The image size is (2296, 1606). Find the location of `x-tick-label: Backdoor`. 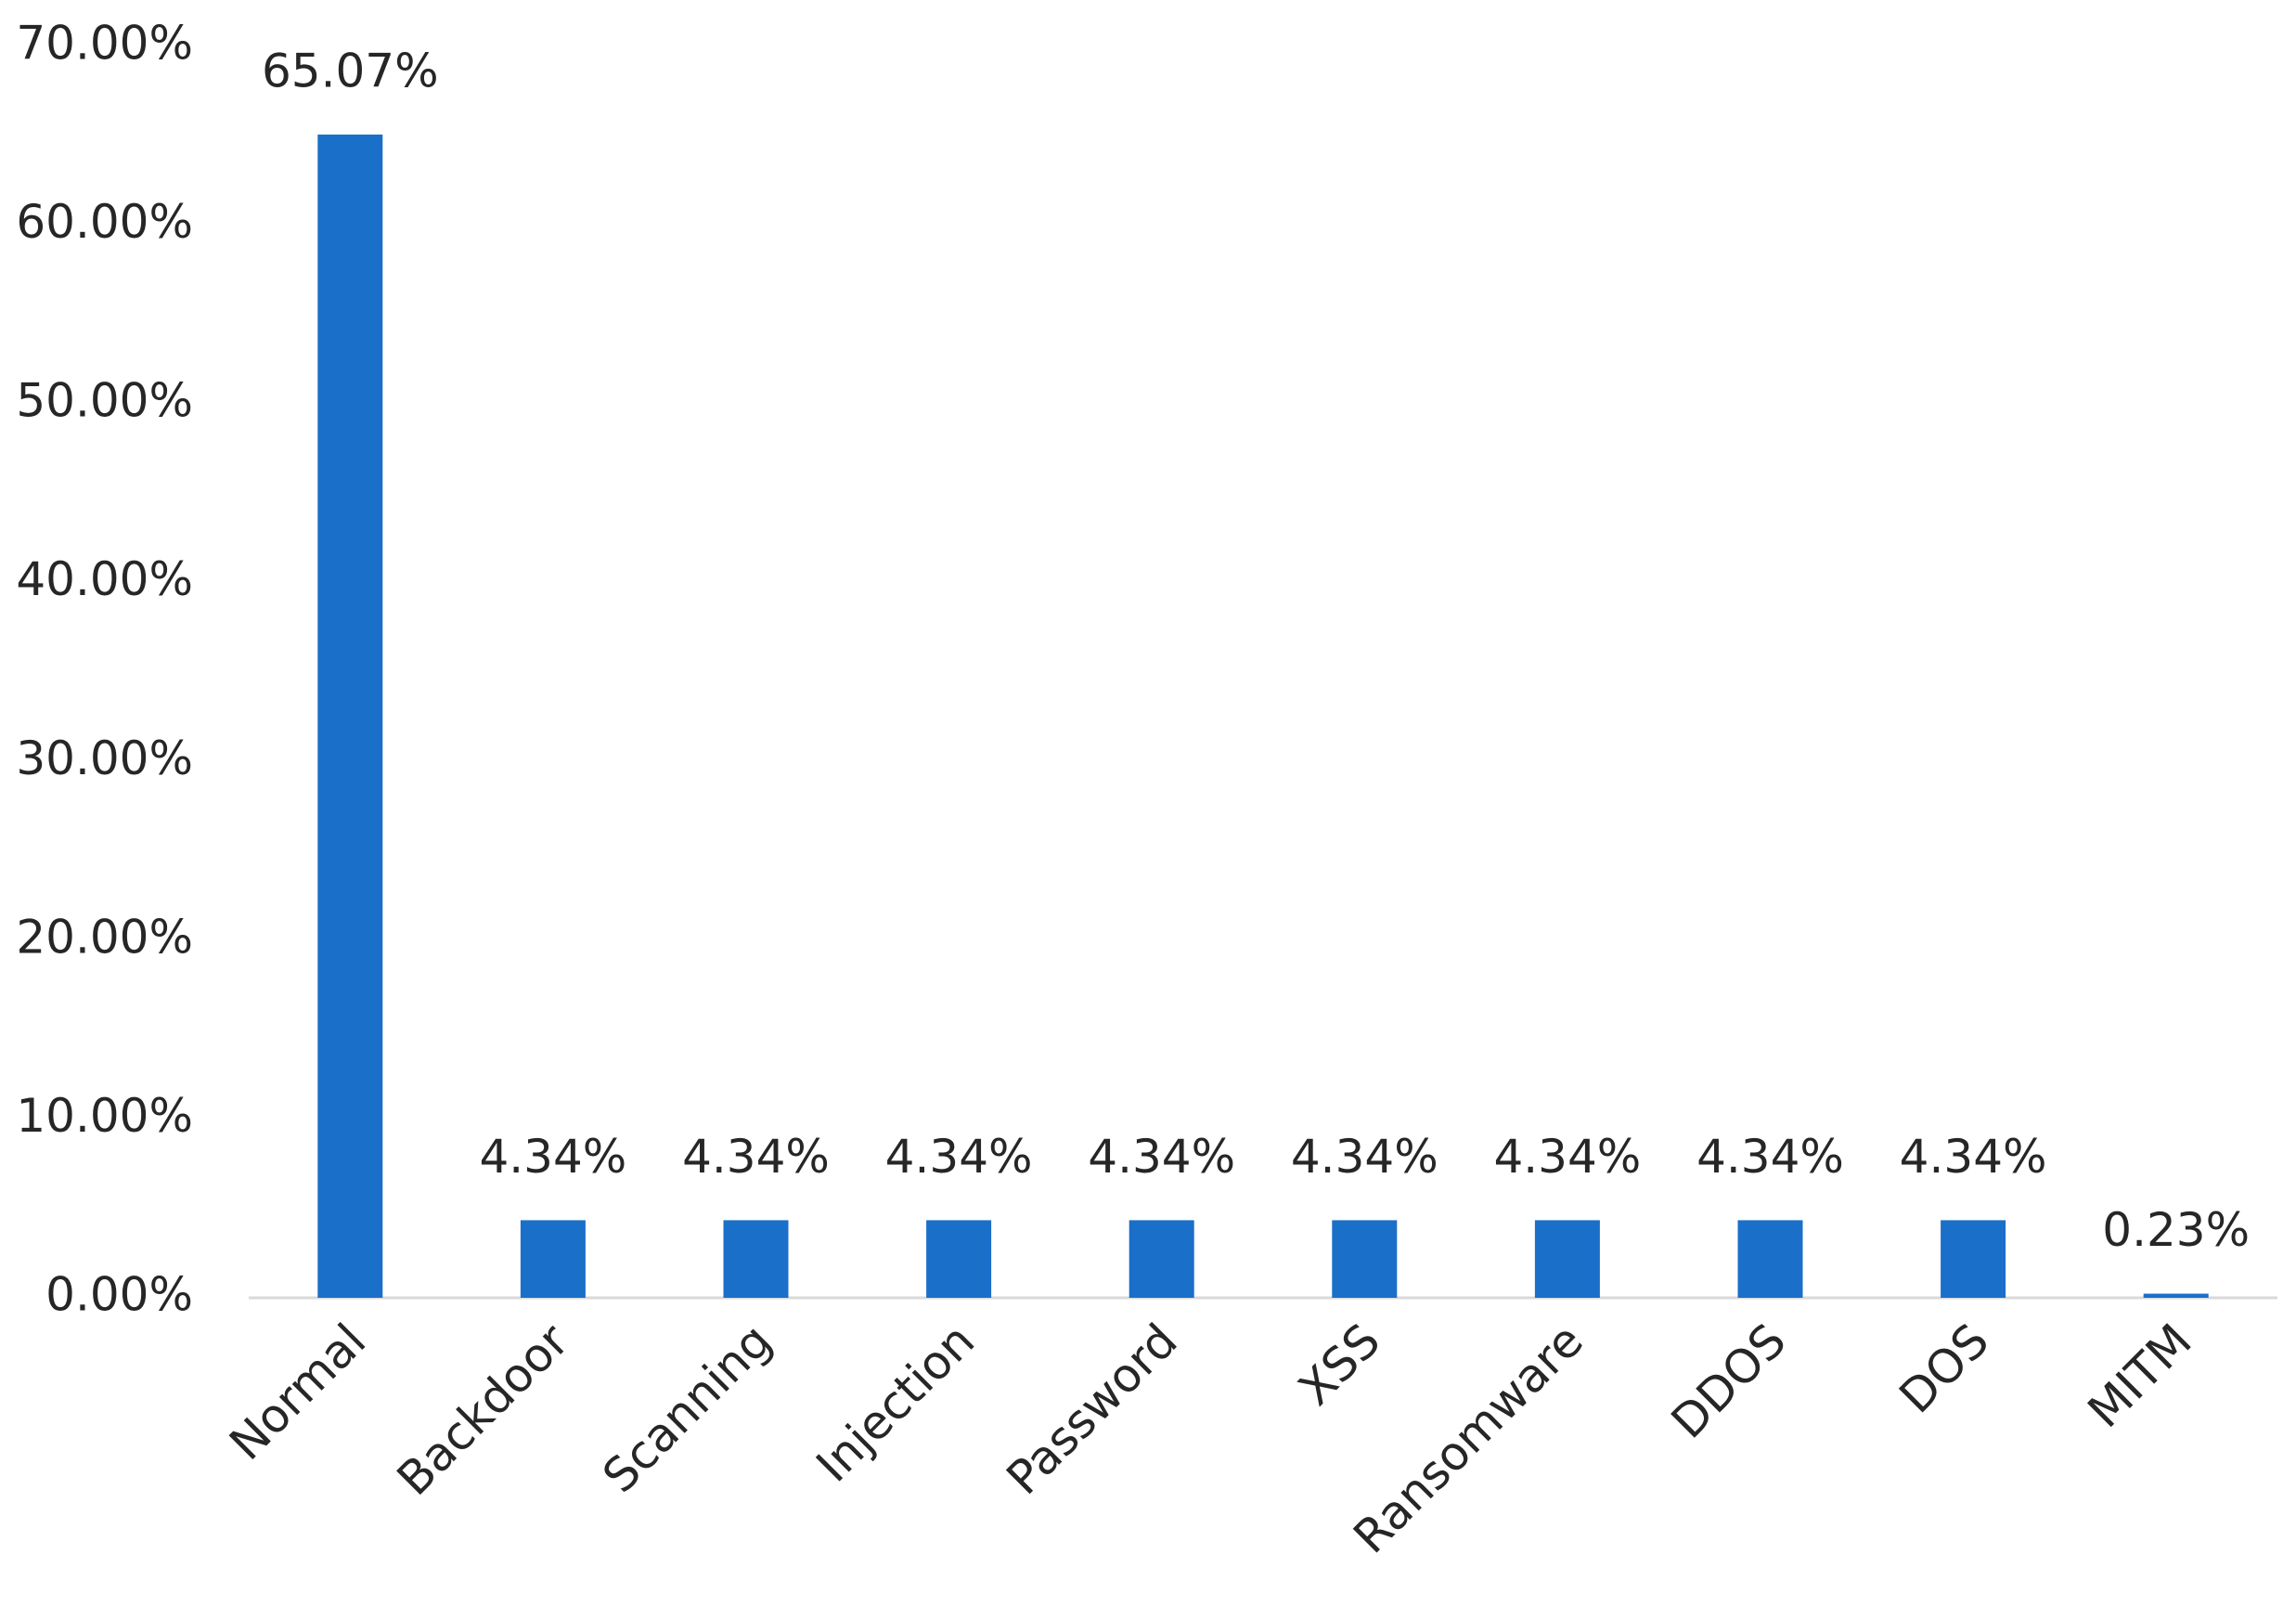

x-tick-label: Backdoor is located at coordinates (483, 1410).